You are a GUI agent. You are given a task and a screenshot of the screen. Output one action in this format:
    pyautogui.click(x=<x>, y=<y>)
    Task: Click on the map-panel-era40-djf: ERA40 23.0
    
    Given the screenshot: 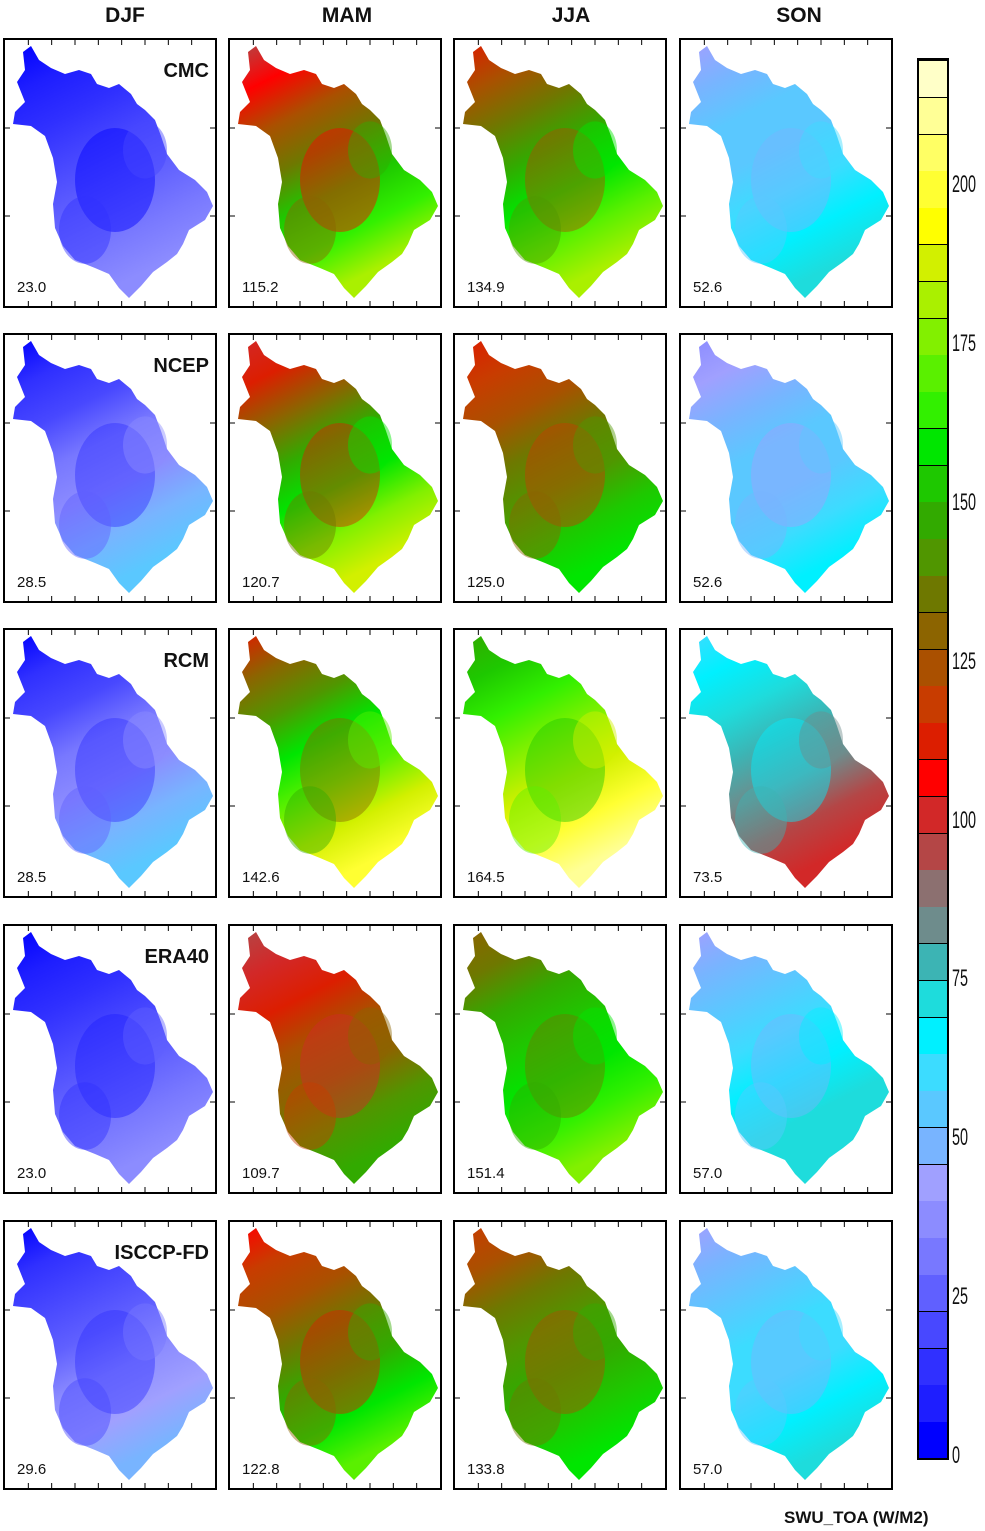 What is the action you would take?
    pyautogui.click(x=110, y=1059)
    